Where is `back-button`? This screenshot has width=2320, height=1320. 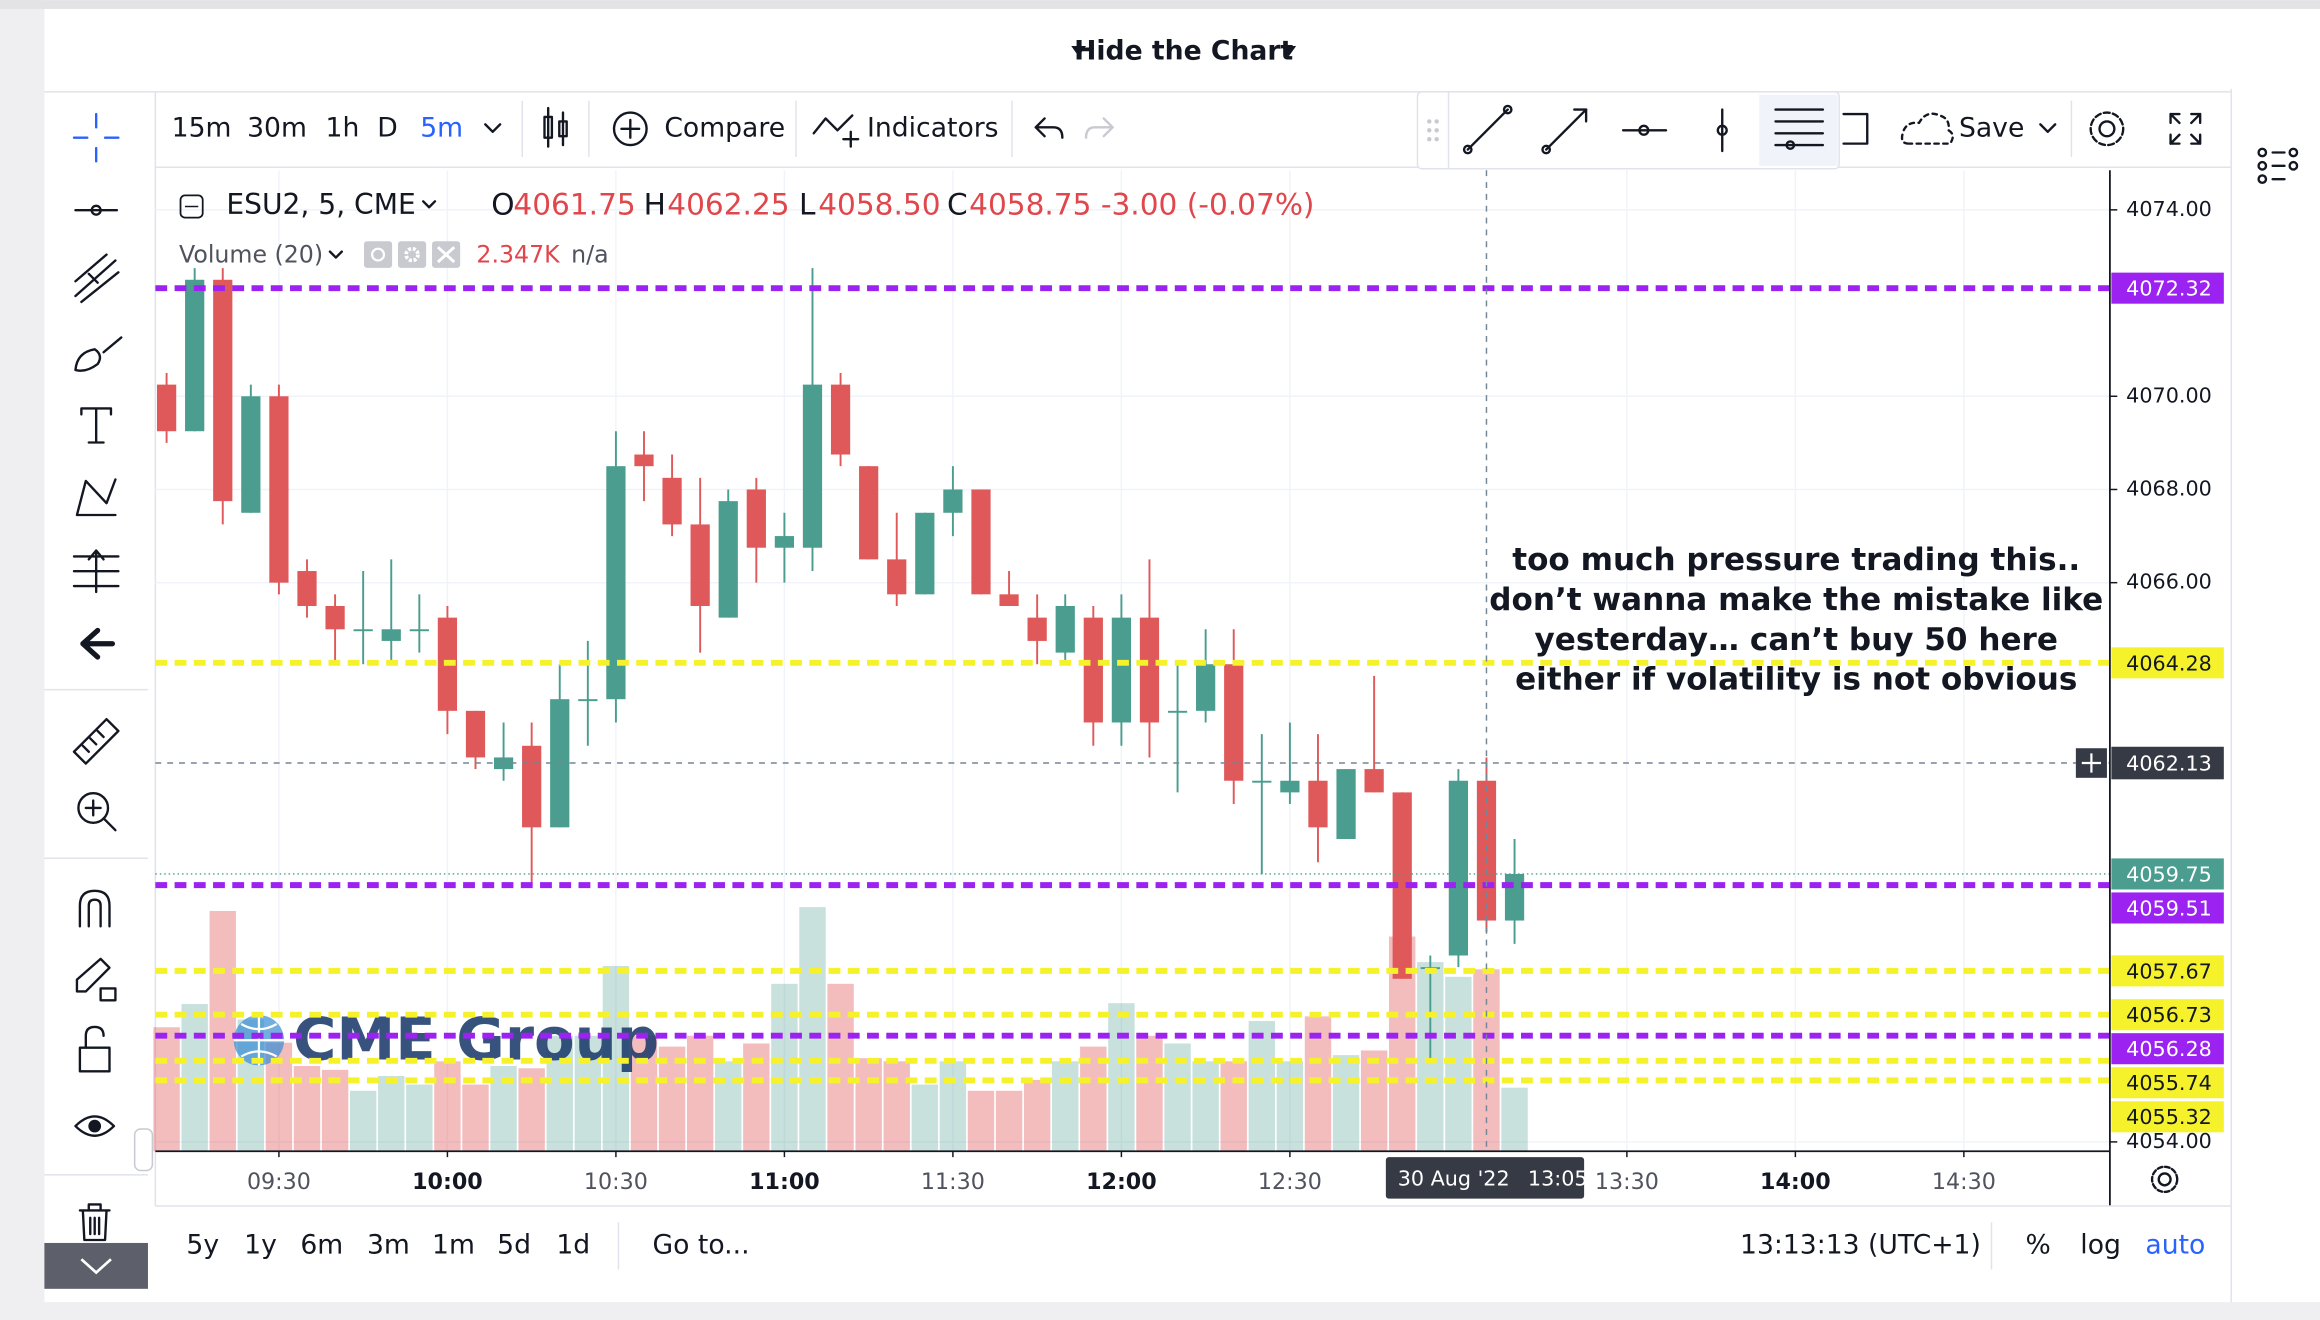
back-button is located at coordinates (98, 643).